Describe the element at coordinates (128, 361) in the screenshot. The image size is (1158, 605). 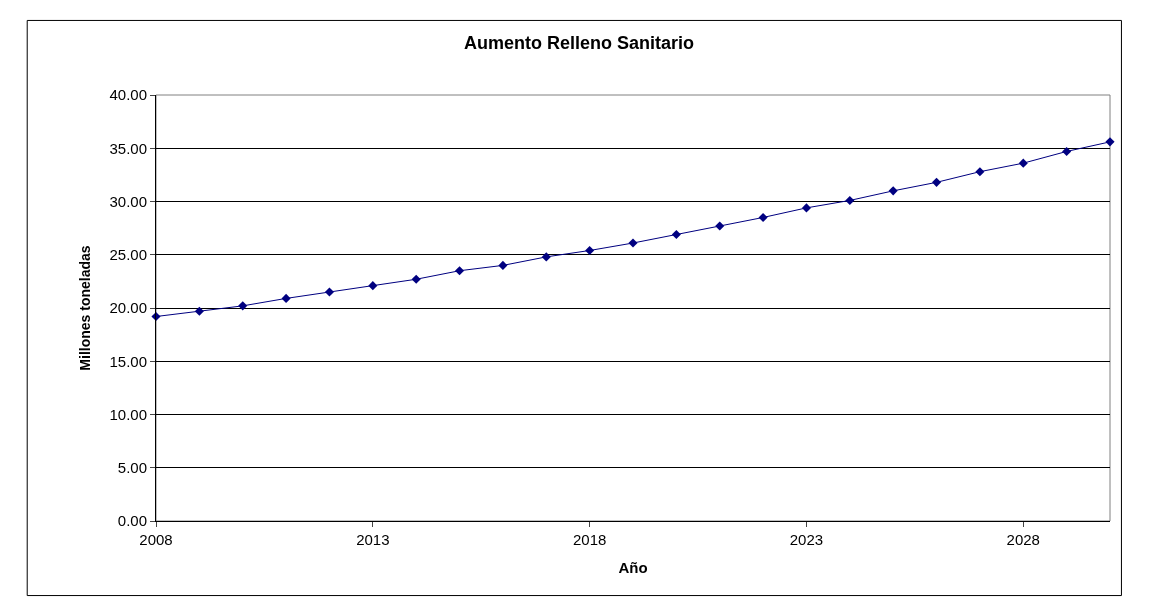
I see `y-tick-label: 15.00` at that location.